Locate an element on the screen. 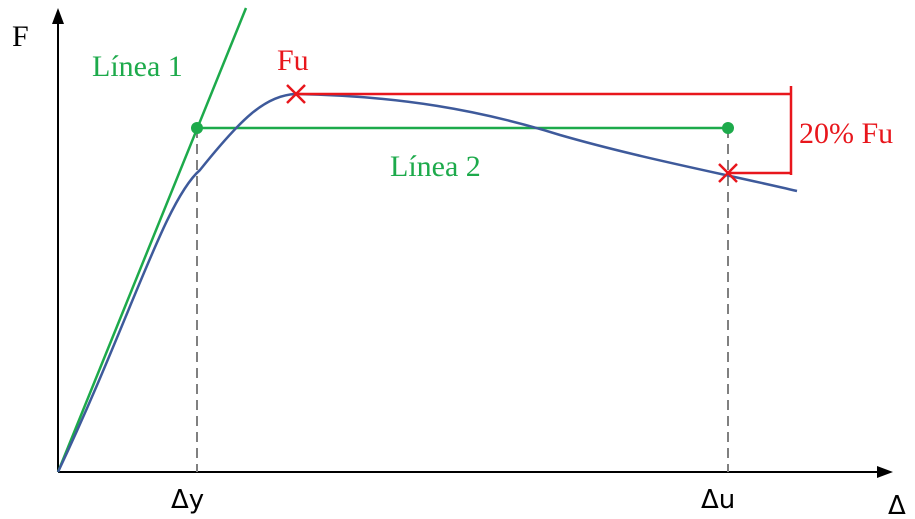  x-axis-label: Δ is located at coordinates (897, 505).